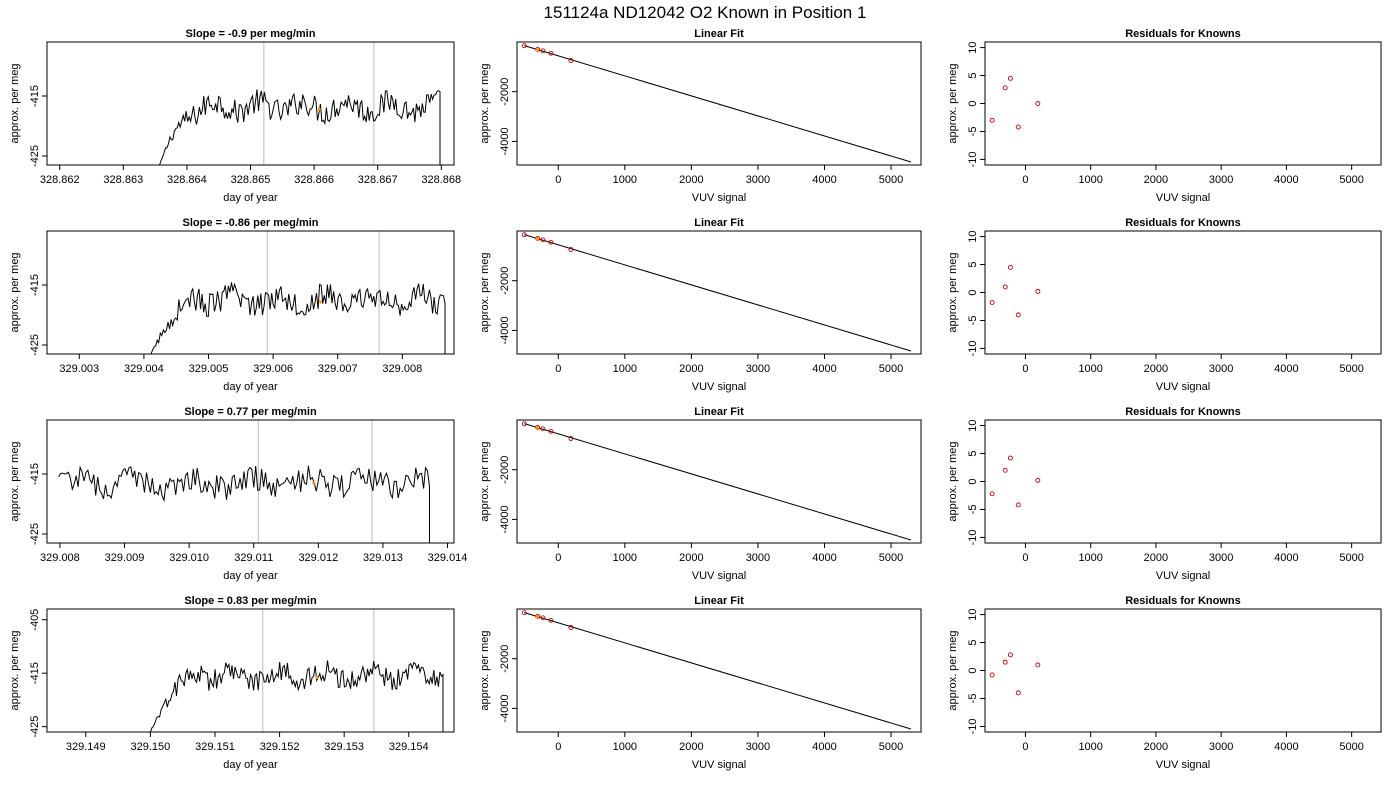  Describe the element at coordinates (187, 180) in the screenshot. I see `x-tick-label: 328.864` at that location.